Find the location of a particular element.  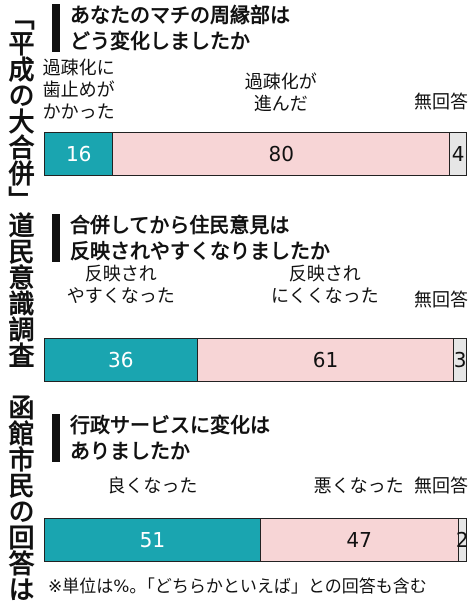

question-line: 行政サービスに変化は is located at coordinates (170, 425).